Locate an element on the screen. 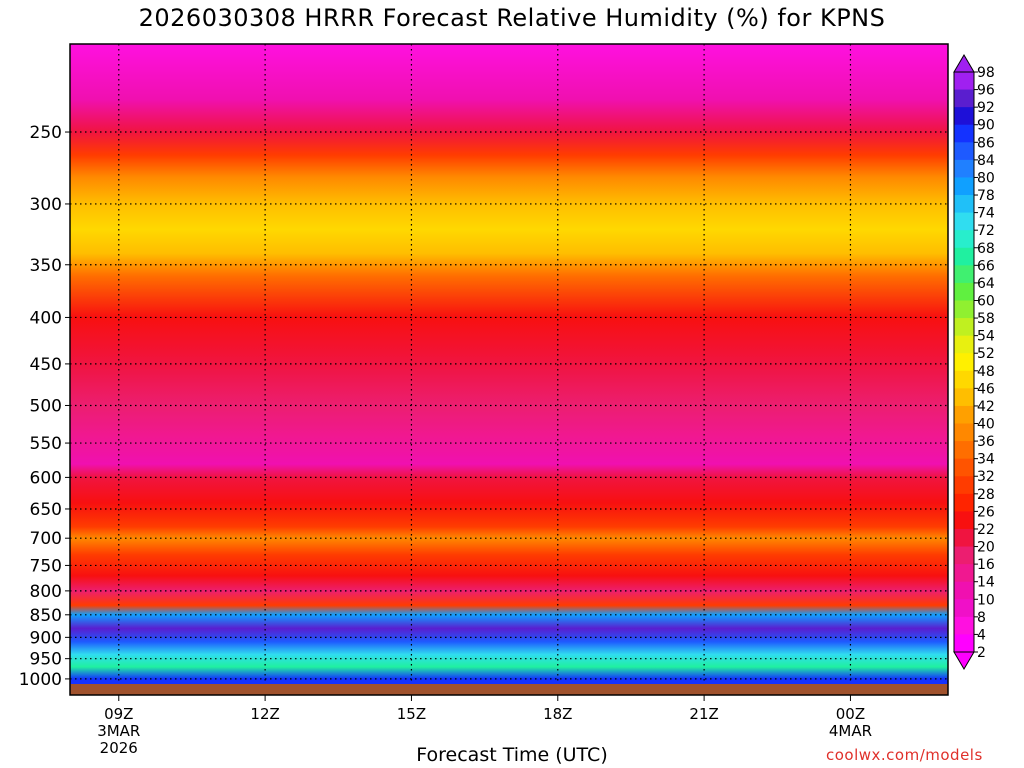 The width and height of the screenshot is (1024, 768). ground-strip is located at coordinates (509, 689).